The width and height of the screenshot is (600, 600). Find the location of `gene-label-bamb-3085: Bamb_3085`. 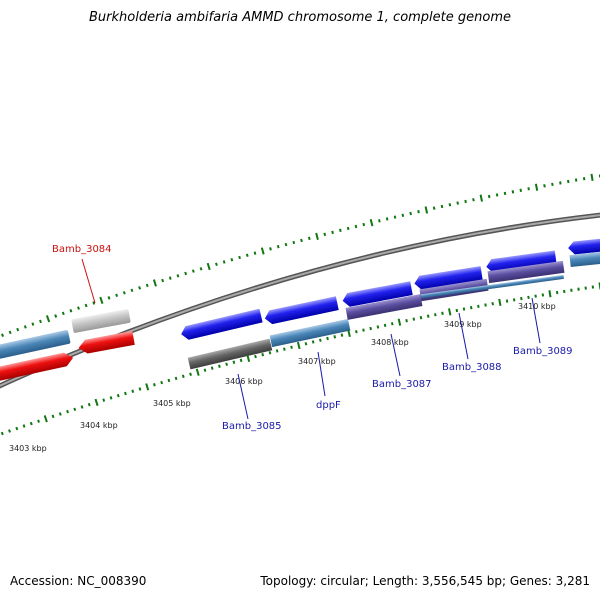

gene-label-bamb-3085: Bamb_3085 is located at coordinates (252, 426).